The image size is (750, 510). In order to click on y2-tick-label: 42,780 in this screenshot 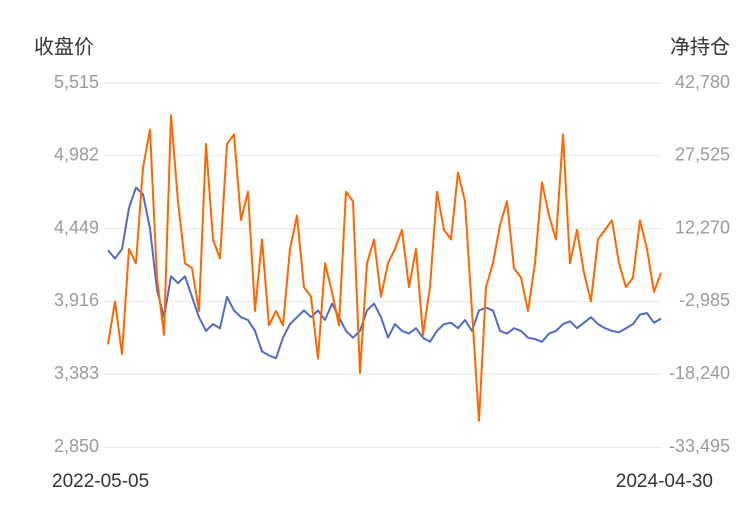, I will do `click(702, 82)`.